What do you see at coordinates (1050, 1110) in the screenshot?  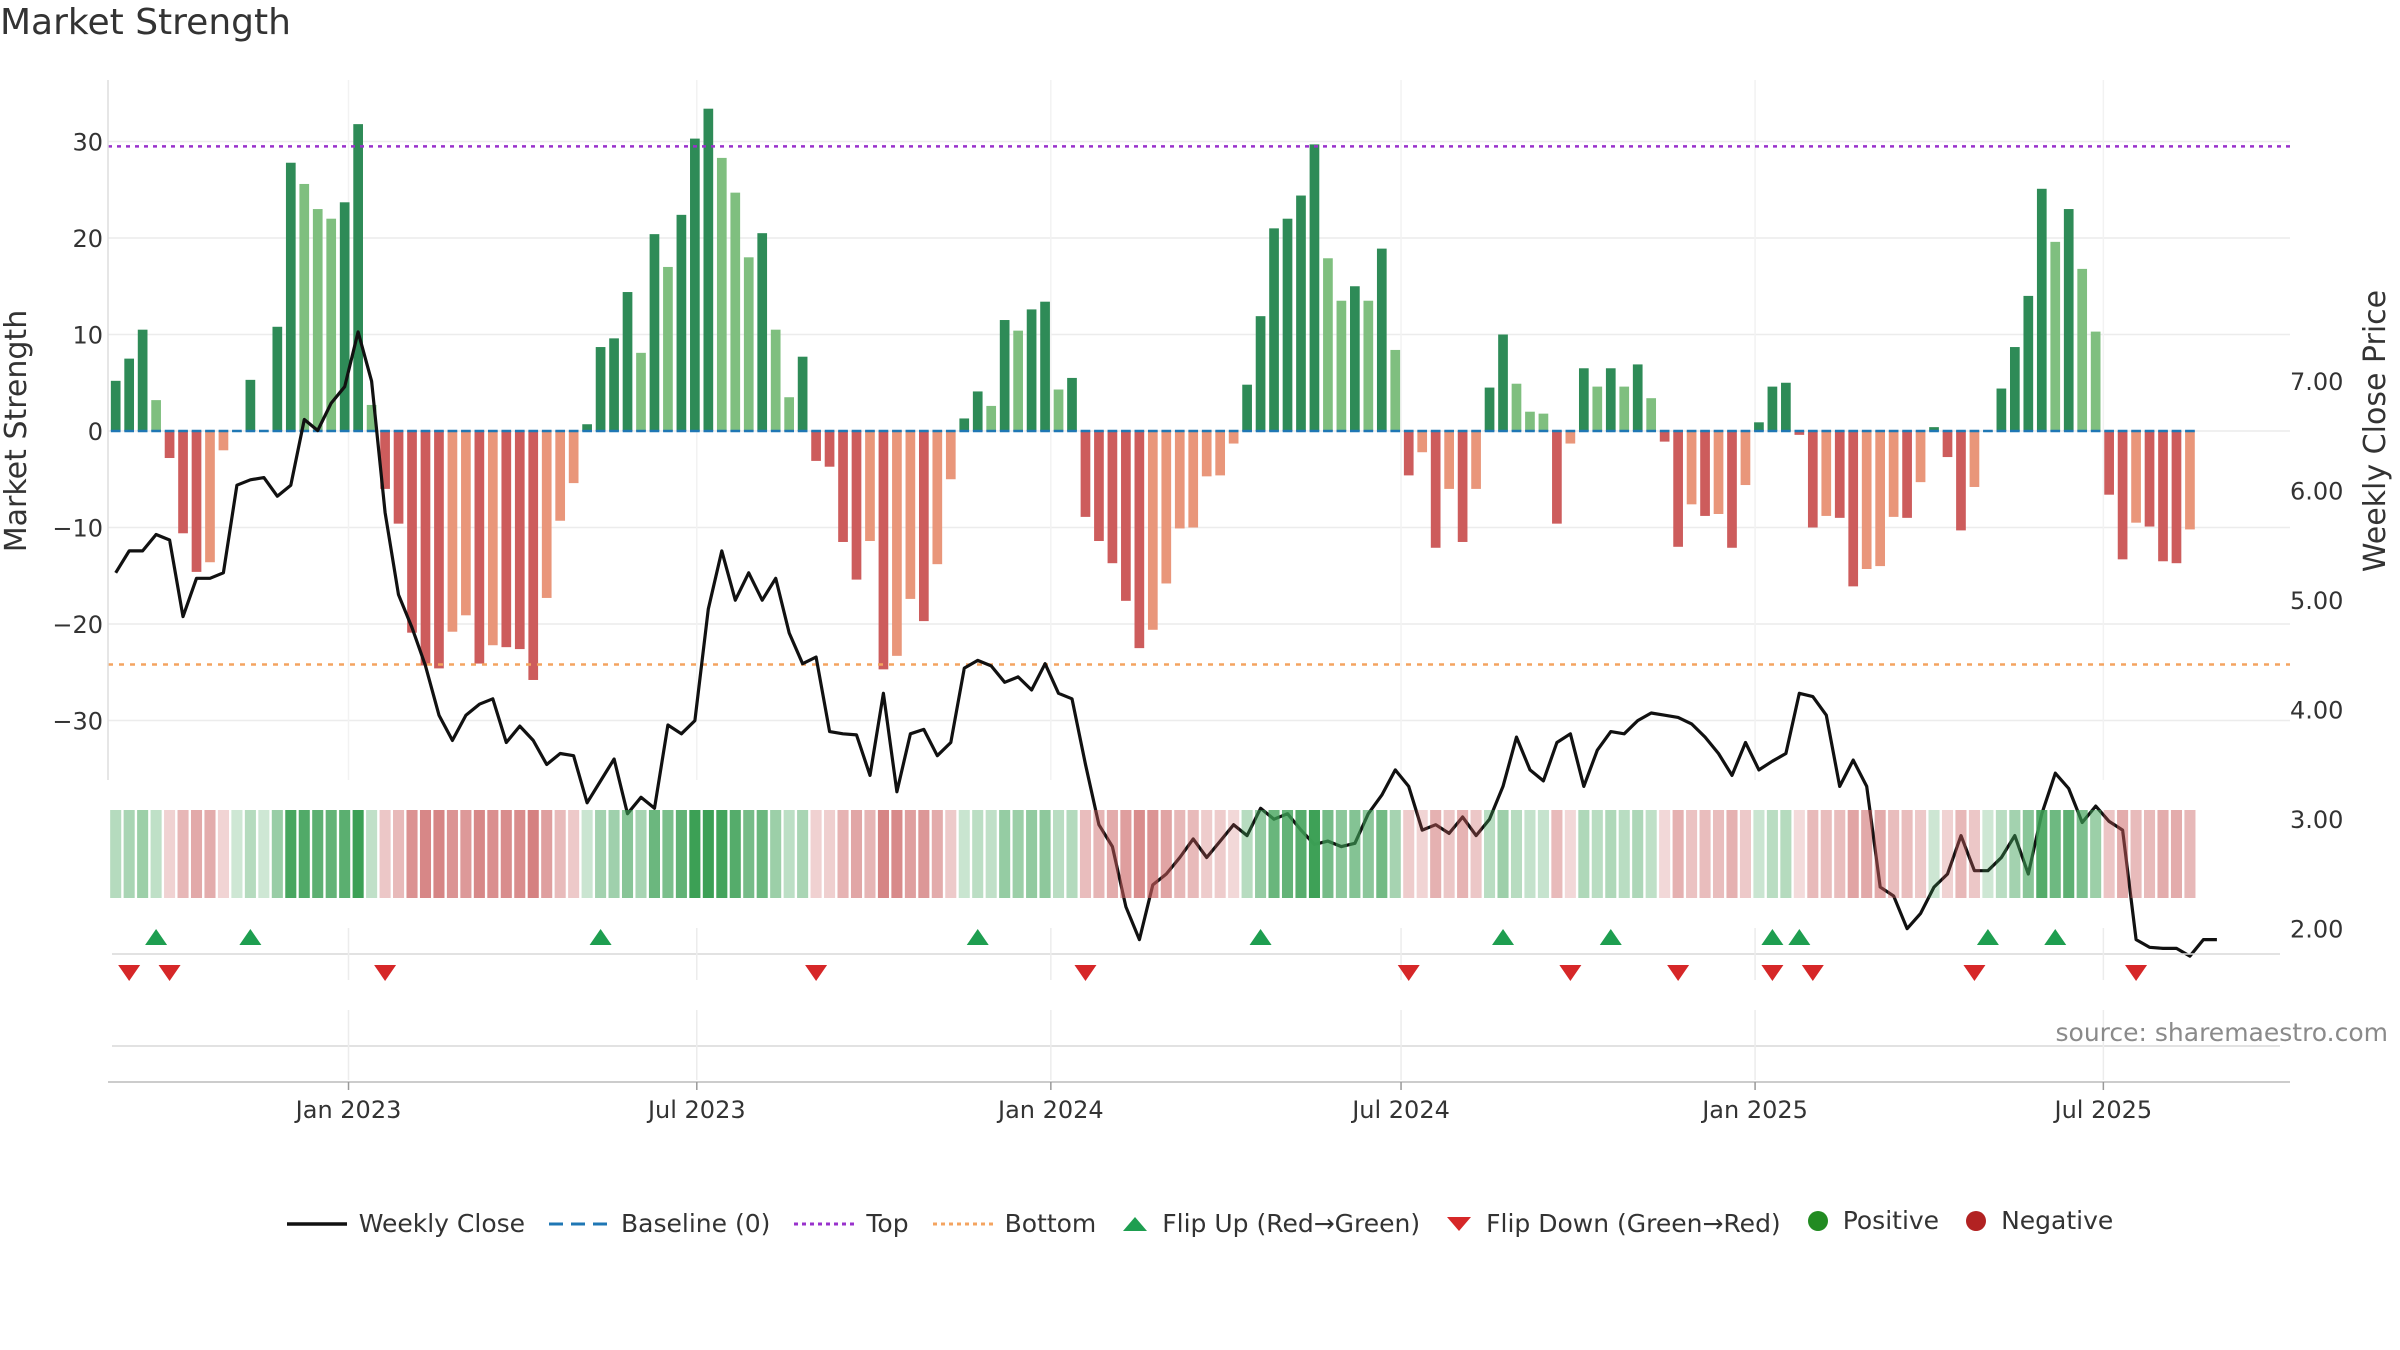 I see `x-tick-label: Jan 2024` at bounding box center [1050, 1110].